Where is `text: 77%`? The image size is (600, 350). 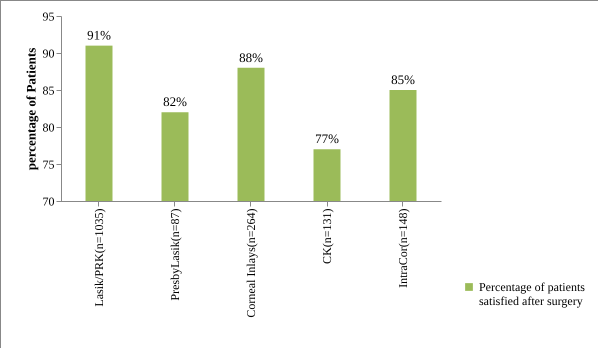
text: 77% is located at coordinates (327, 138).